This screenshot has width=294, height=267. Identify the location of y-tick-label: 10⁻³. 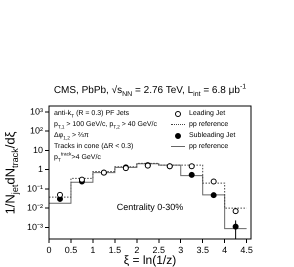
(34, 227).